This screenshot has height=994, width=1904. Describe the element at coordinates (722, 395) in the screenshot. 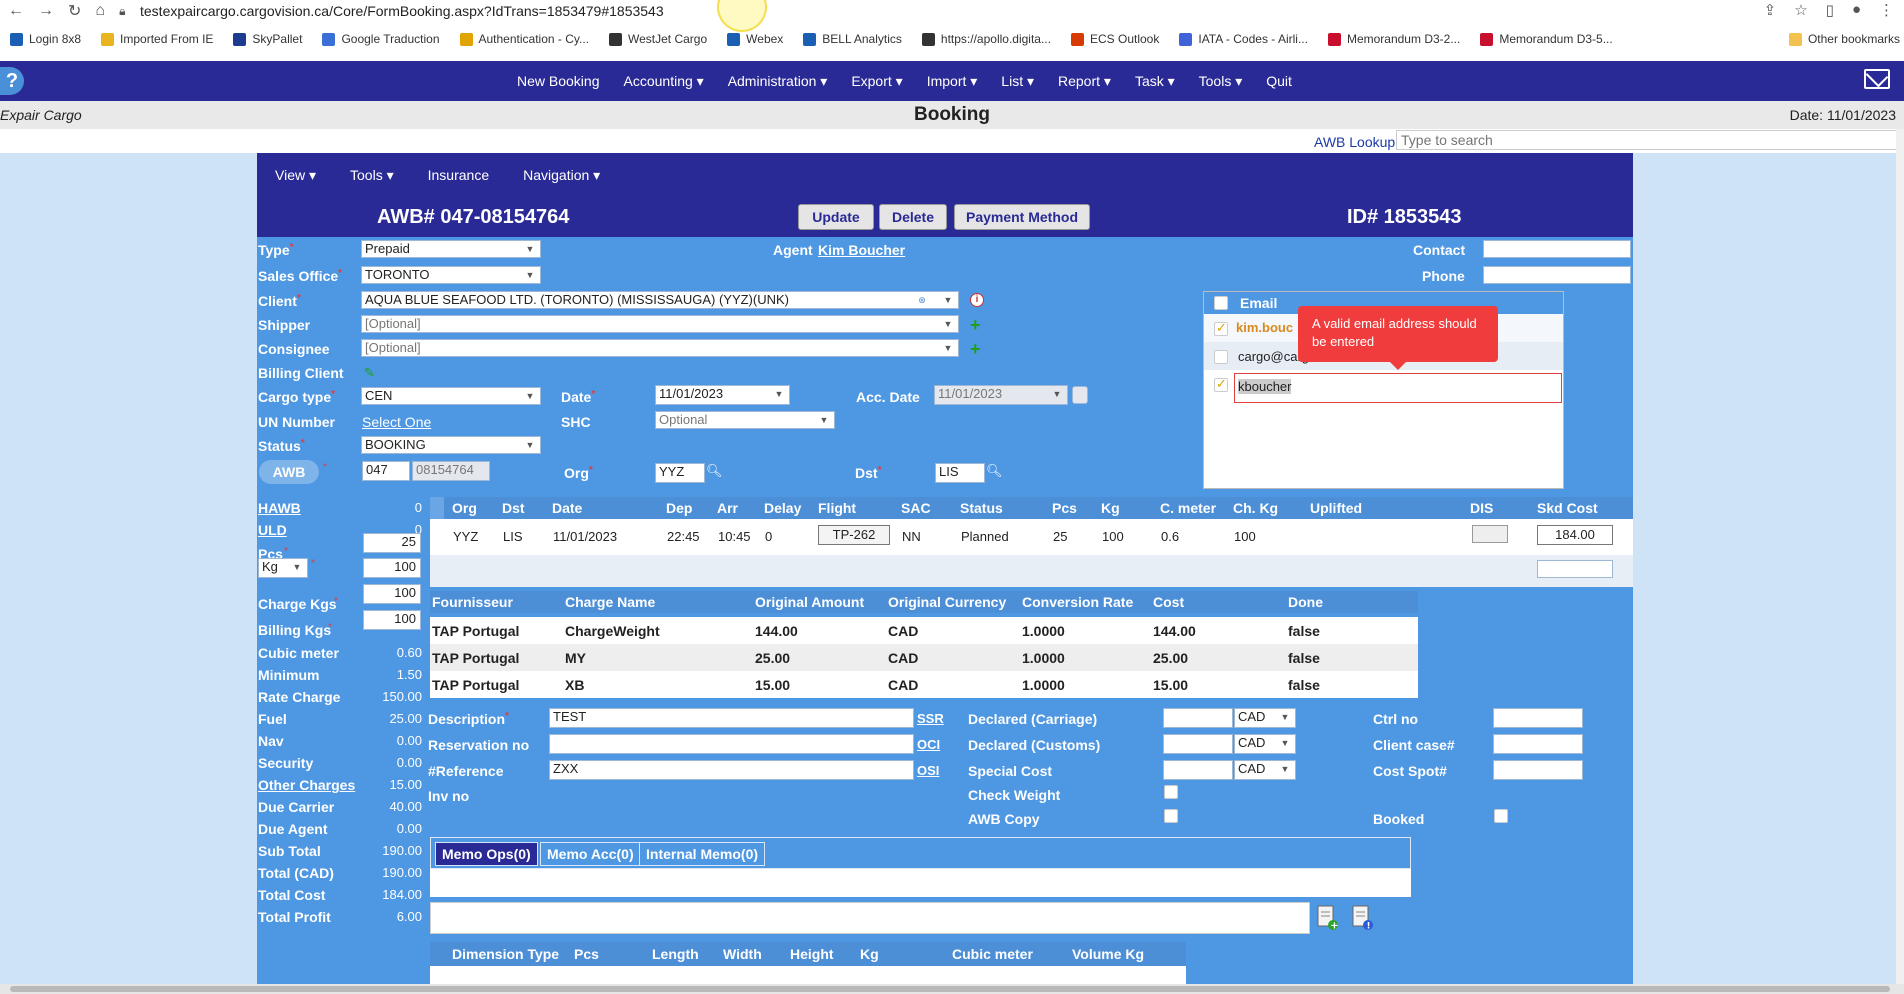

I see `date-input: 11/01/2023 ▼` at that location.